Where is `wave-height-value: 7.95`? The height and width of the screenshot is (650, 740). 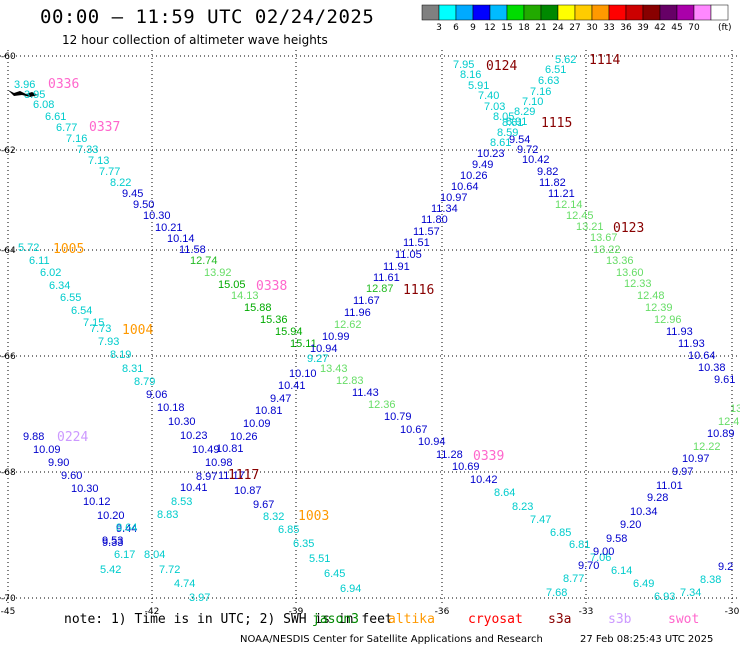 wave-height-value: 7.95 is located at coordinates (463, 65).